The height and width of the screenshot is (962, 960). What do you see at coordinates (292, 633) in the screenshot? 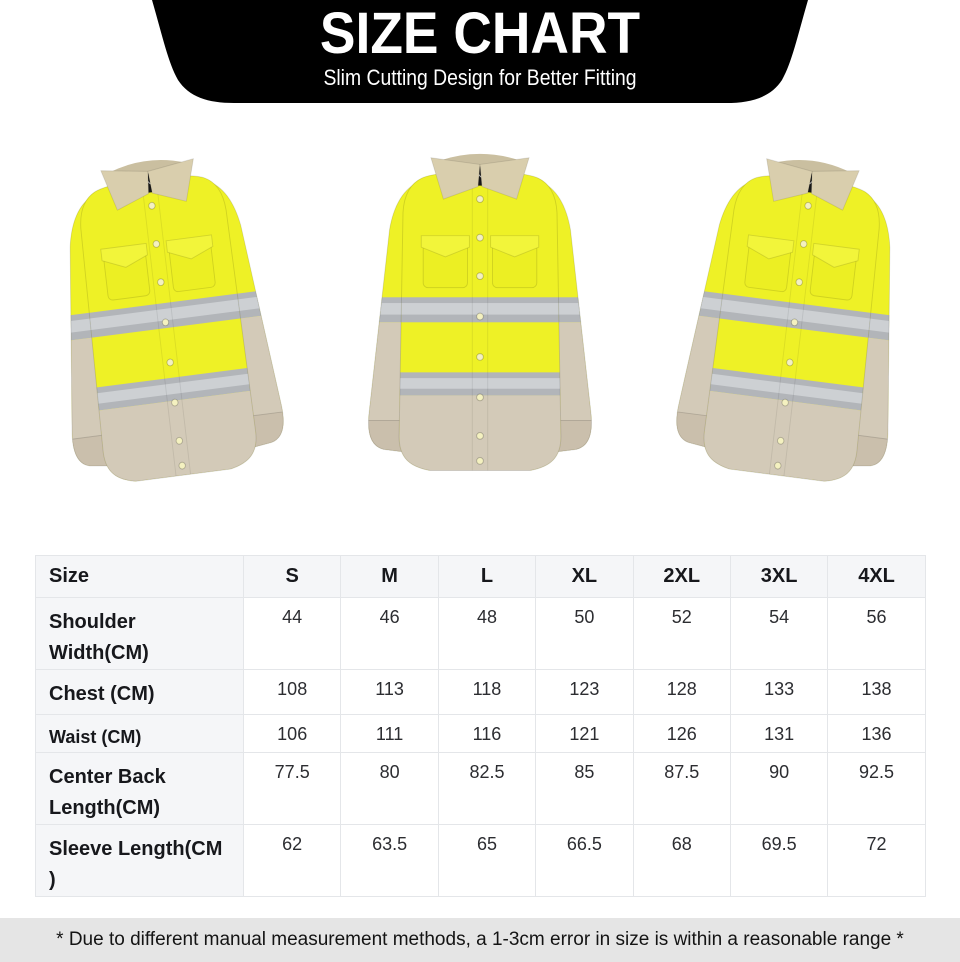
I see `cell-value: 44` at bounding box center [292, 633].